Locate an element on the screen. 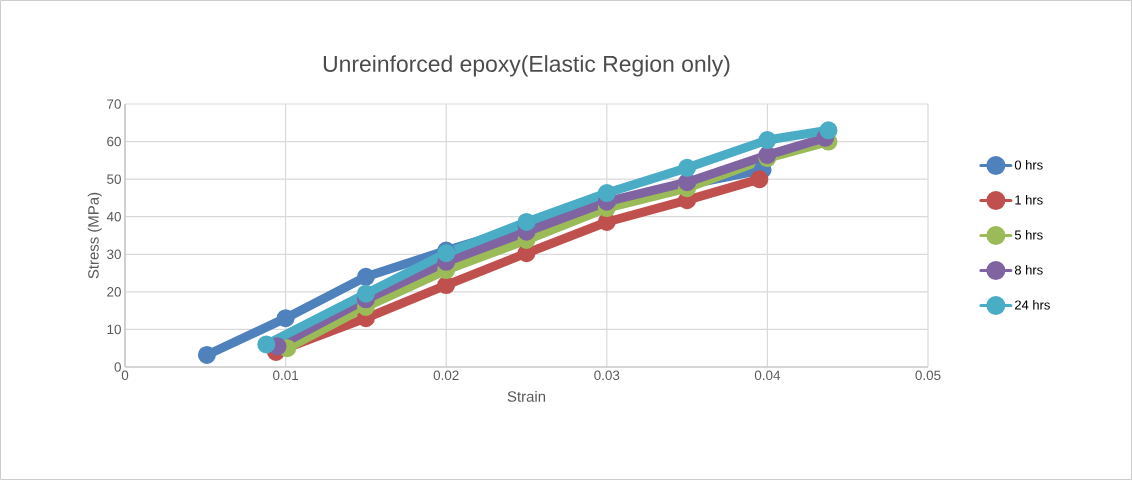 This screenshot has width=1132, height=480. y-tick-label: 70 is located at coordinates (114, 104).